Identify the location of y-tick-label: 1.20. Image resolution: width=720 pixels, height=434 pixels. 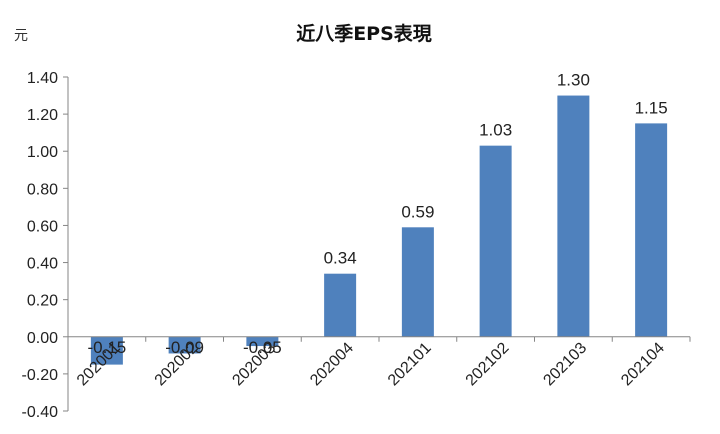
(42, 115).